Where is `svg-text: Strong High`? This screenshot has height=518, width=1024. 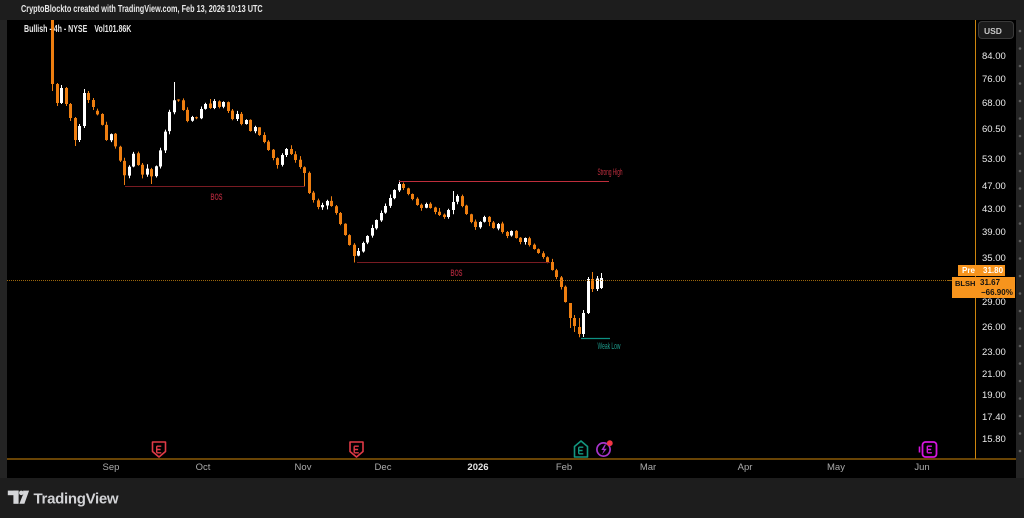
svg-text: Strong High is located at coordinates (610, 172).